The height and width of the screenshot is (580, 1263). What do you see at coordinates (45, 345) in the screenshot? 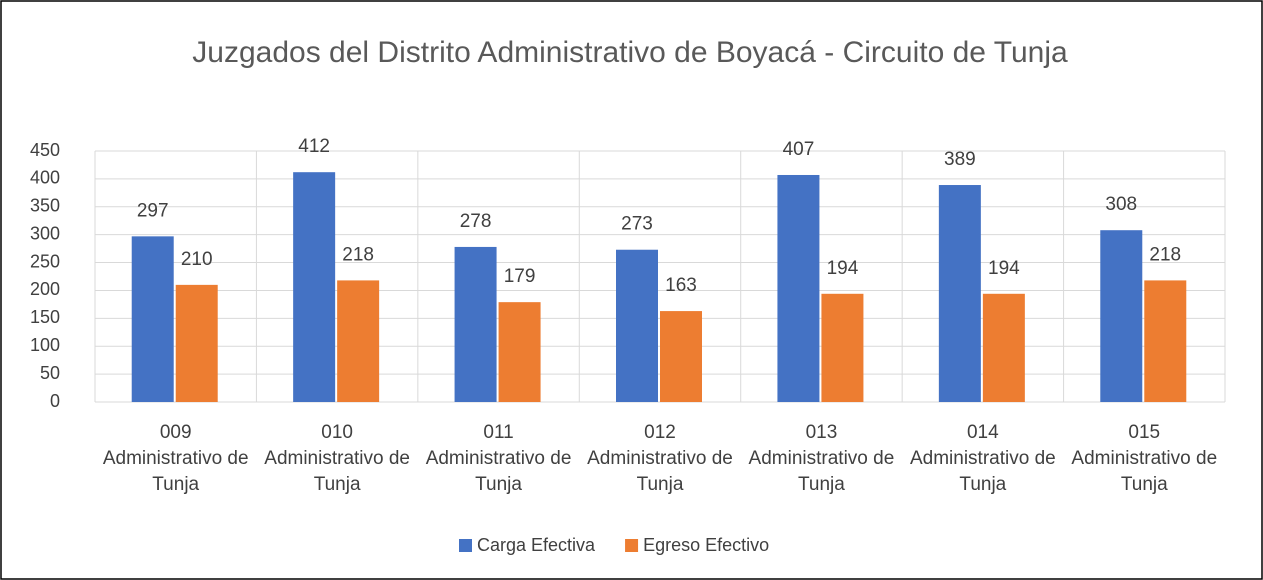
I see `y-tick-label: 100` at bounding box center [45, 345].